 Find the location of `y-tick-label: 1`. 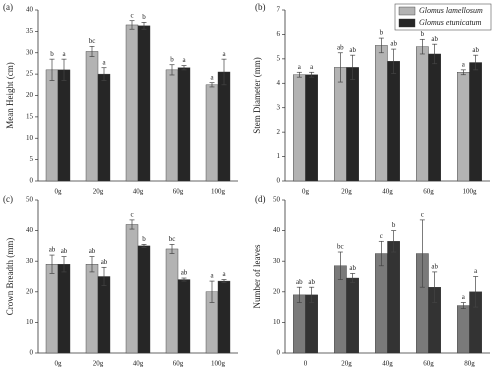

y-tick-label: 1 is located at coordinates (279, 156).